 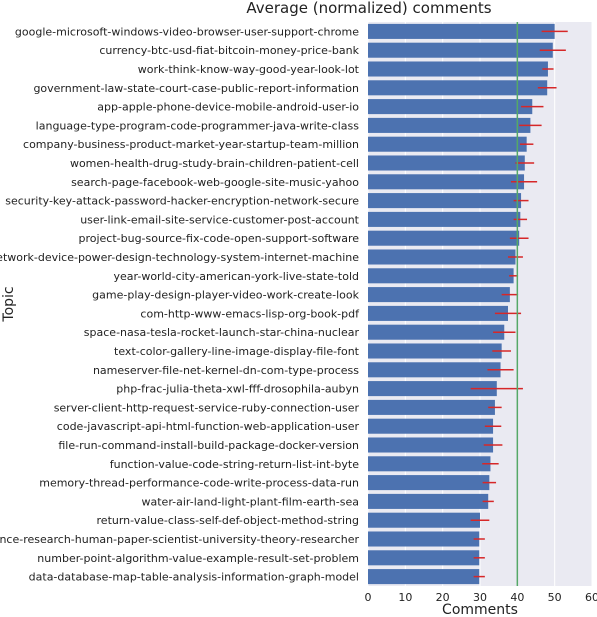 I want to click on x-axis-label: Comments, so click(x=480, y=609).